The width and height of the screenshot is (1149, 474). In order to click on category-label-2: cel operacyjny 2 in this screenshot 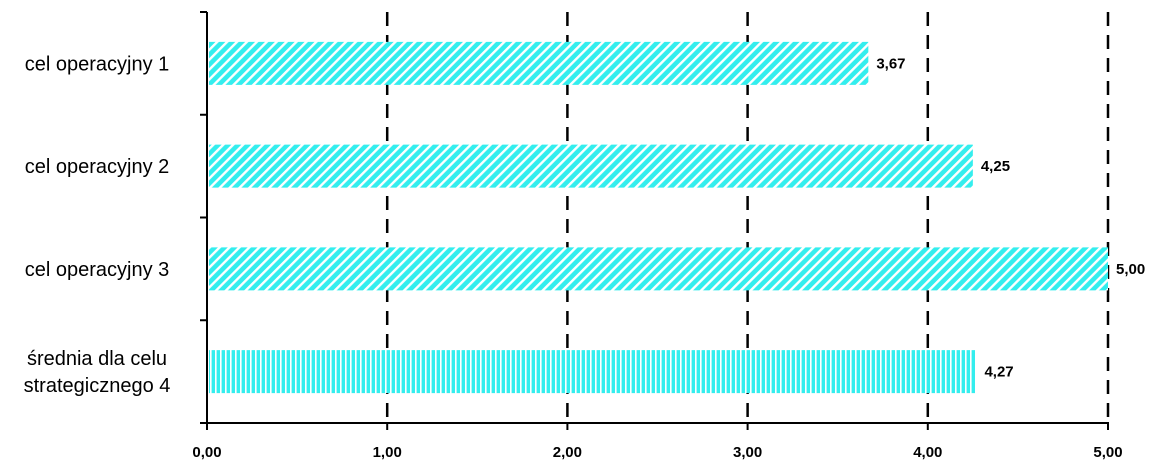, I will do `click(97, 167)`.